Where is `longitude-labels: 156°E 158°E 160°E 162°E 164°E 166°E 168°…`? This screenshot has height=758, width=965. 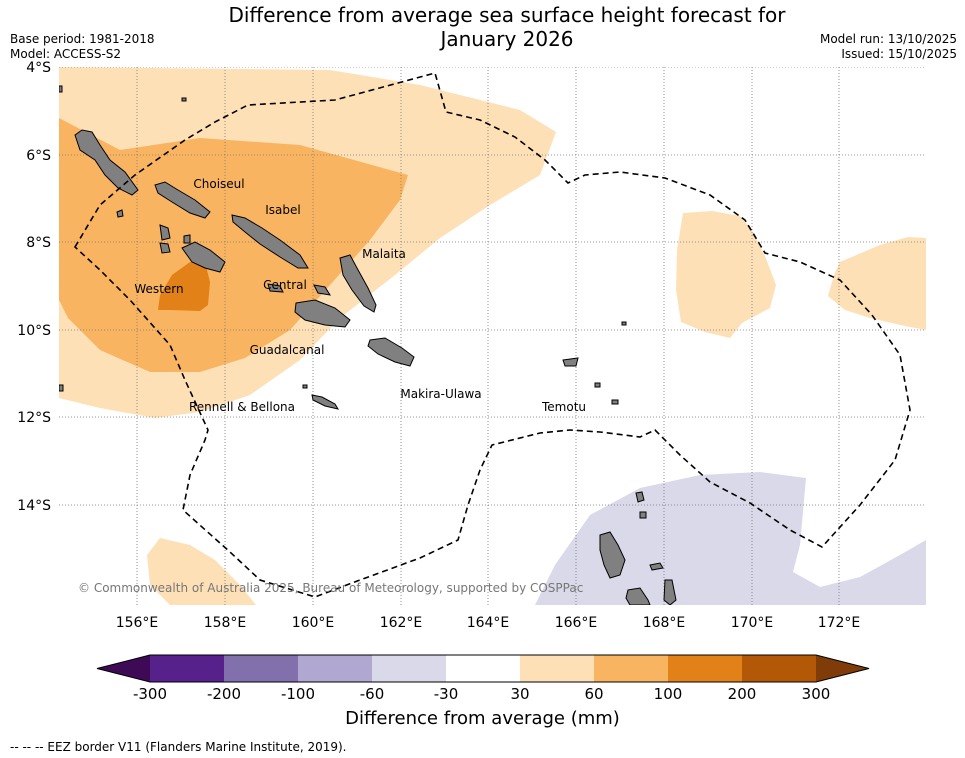 longitude-labels: 156°E 158°E 160°E 162°E 164°E 166°E 168°… is located at coordinates (488, 623).